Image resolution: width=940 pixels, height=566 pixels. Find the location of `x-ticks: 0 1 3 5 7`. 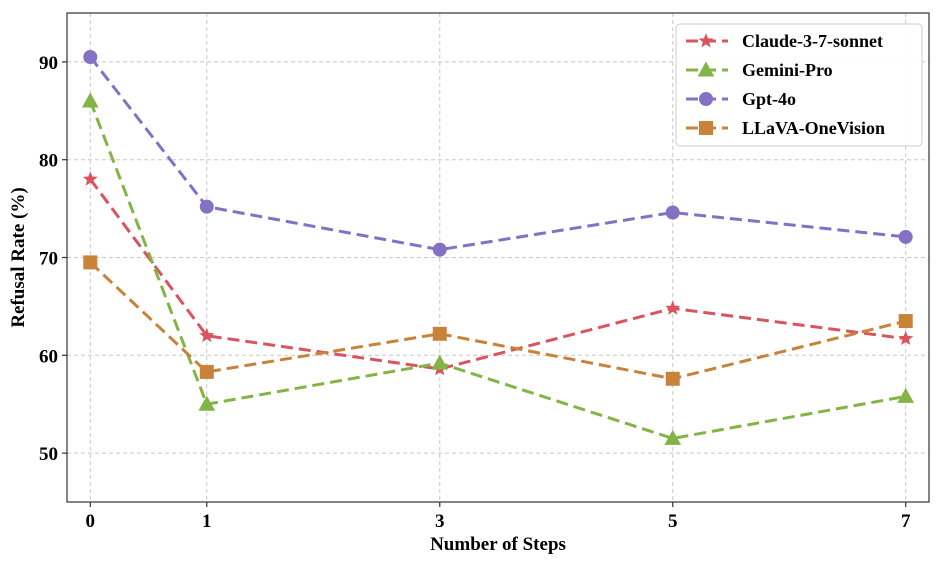

x-ticks: 0 1 3 5 7 is located at coordinates (498, 517).